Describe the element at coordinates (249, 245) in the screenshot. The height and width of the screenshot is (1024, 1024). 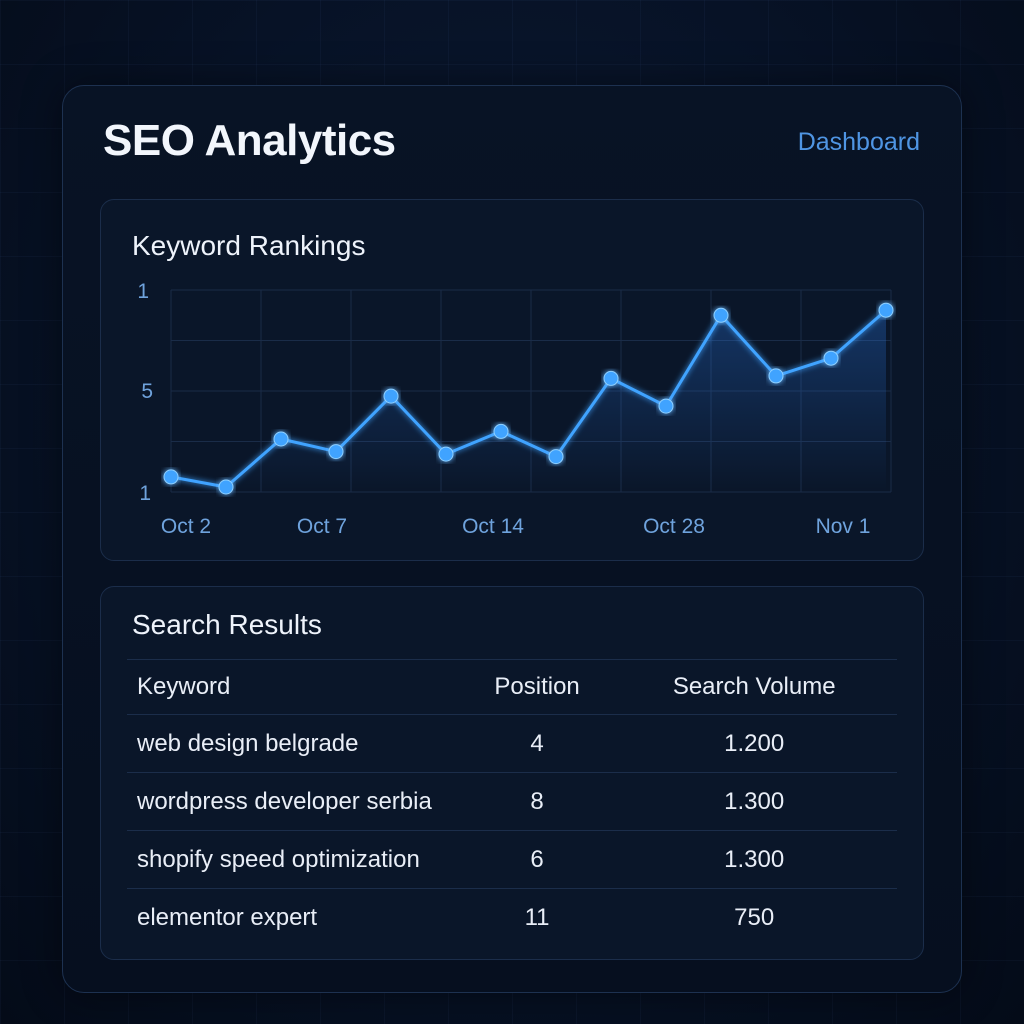
I see `keyword-rankings-title: Keyword Rankings` at that location.